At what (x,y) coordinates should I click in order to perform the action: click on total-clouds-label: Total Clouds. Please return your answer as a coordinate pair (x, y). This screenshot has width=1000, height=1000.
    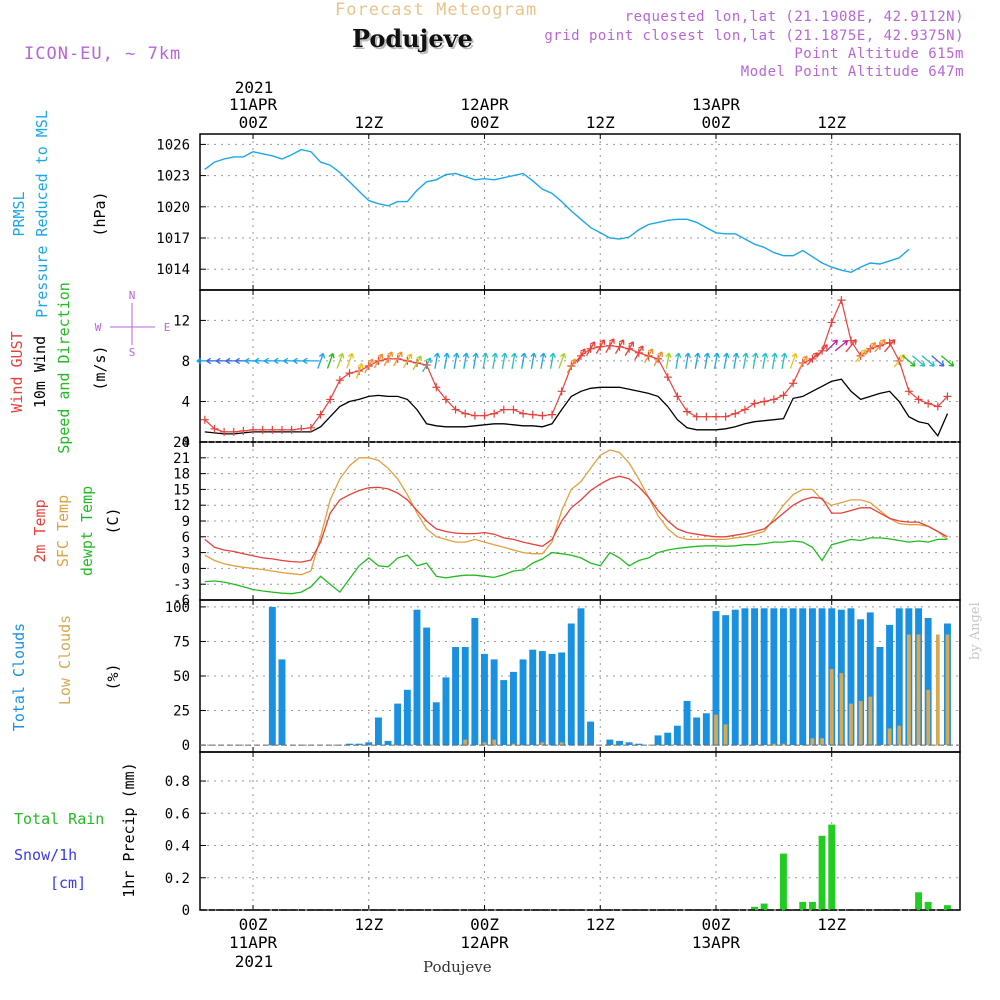
    Looking at the image, I should click on (19, 677).